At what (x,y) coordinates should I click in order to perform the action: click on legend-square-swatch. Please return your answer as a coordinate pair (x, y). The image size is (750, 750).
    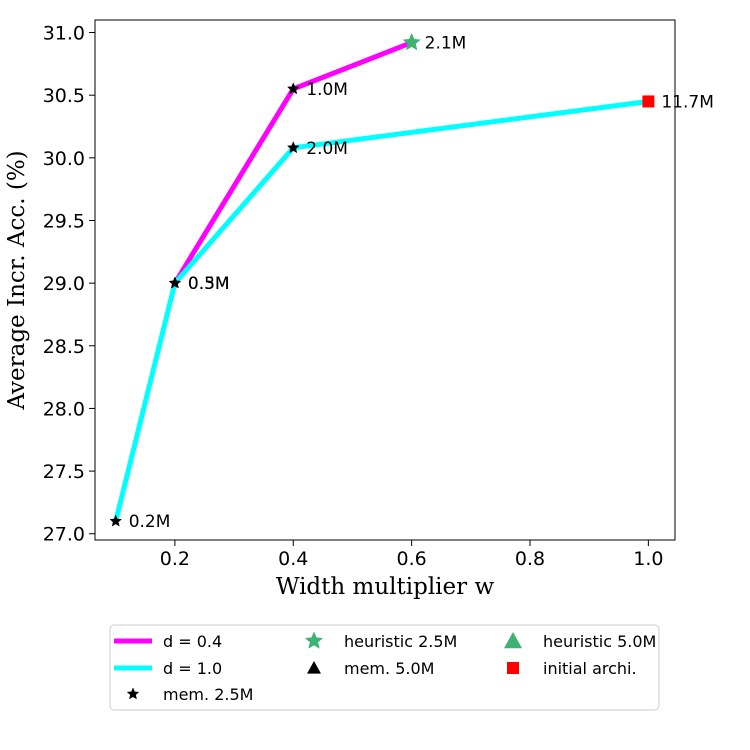
    Looking at the image, I should click on (513, 668).